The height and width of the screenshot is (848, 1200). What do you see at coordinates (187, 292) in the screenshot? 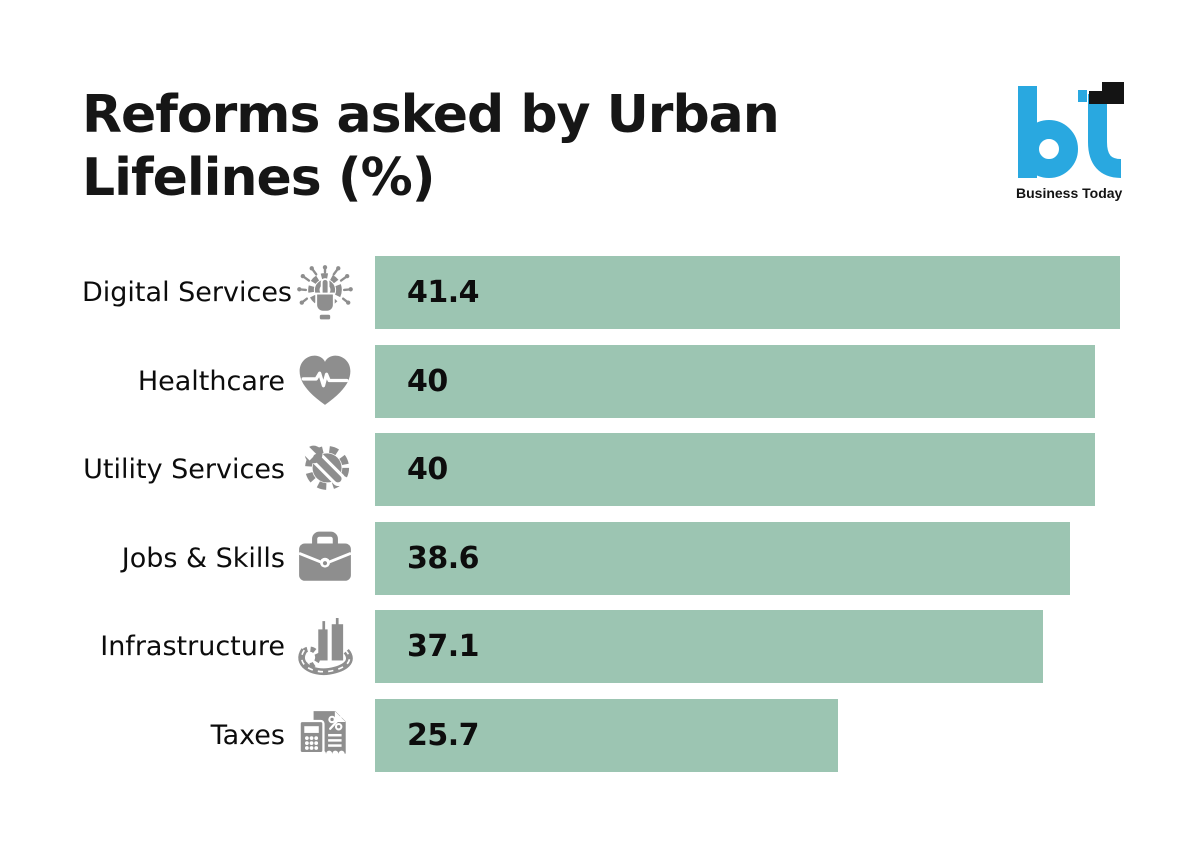
I see `category-label: Digital Services` at bounding box center [187, 292].